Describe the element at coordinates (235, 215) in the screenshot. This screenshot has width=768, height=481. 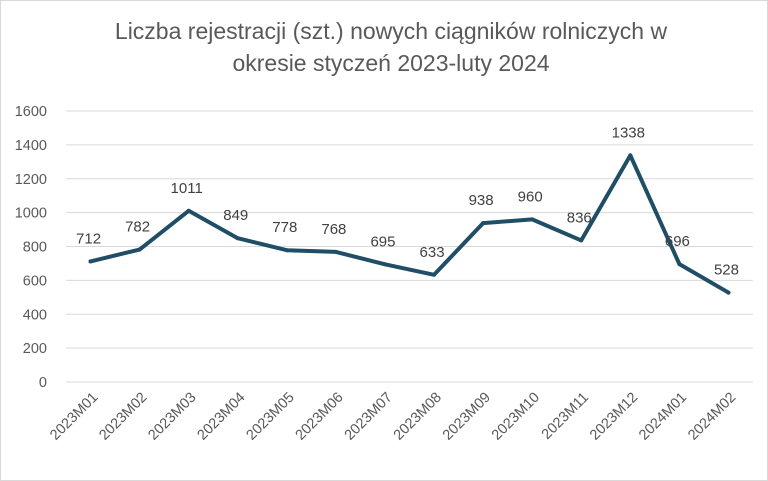
I see `data-label-2023M04: 849` at that location.